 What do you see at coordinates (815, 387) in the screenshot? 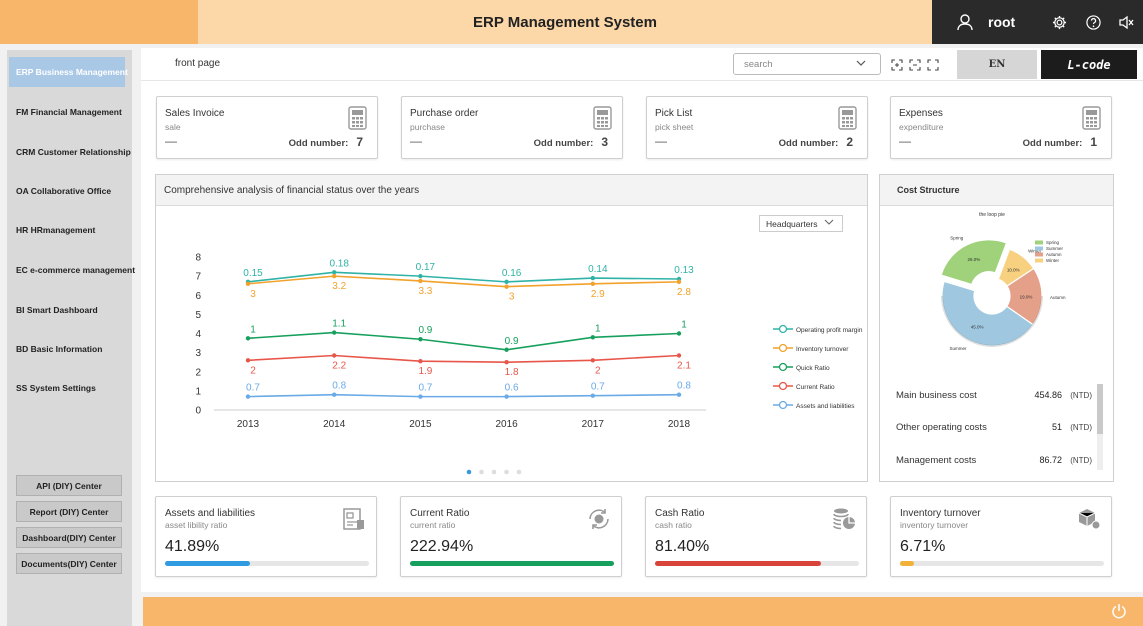
I see `legend-label: Current Ratio` at bounding box center [815, 387].